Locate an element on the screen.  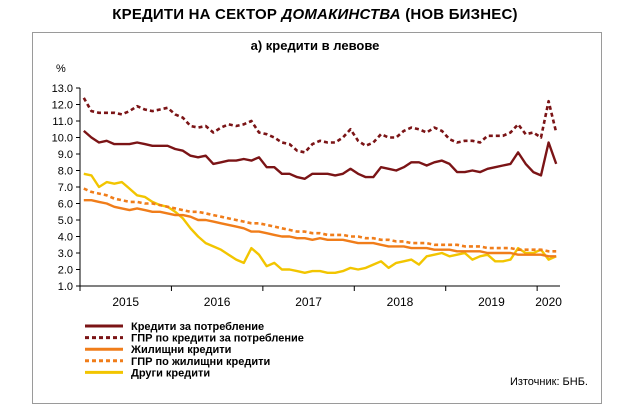
y-tick-label: 2.0 is located at coordinates (65, 271).